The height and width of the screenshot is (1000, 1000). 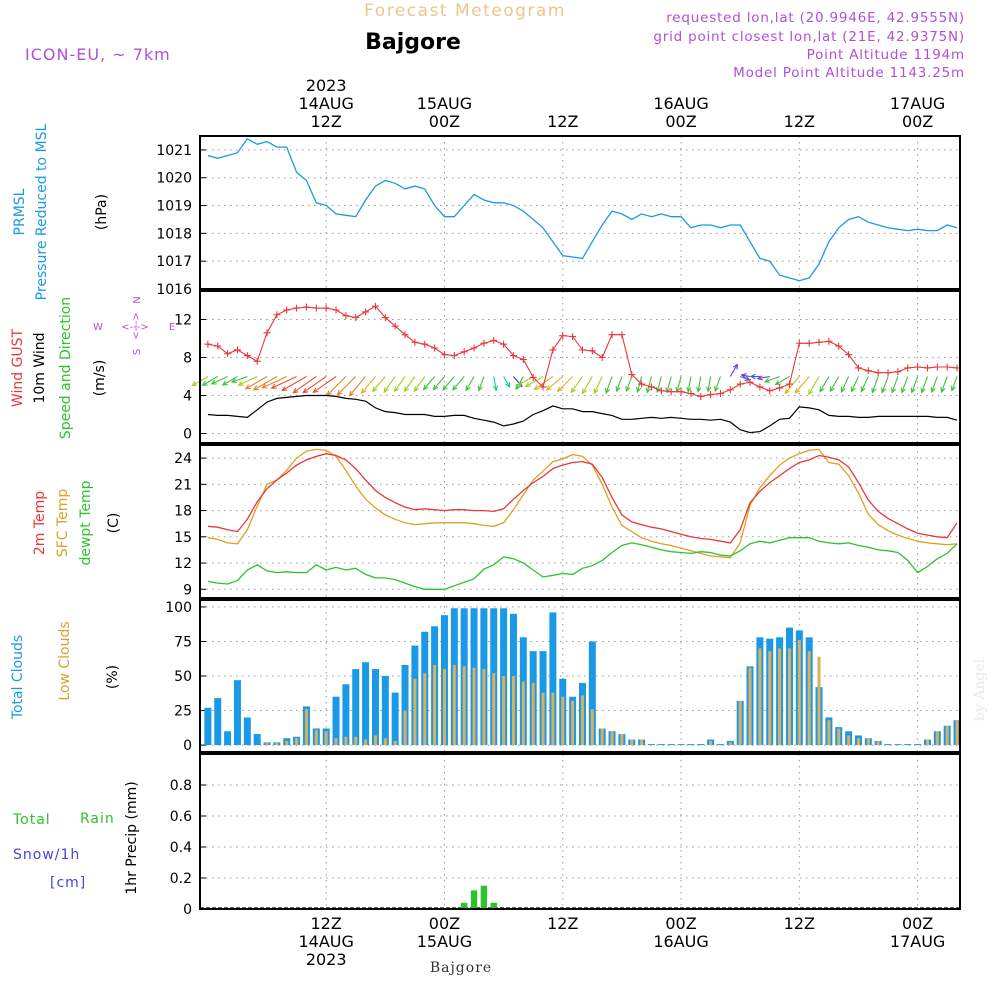 What do you see at coordinates (40, 523) in the screenshot?
I see `temp2m-label: 2m Temp` at bounding box center [40, 523].